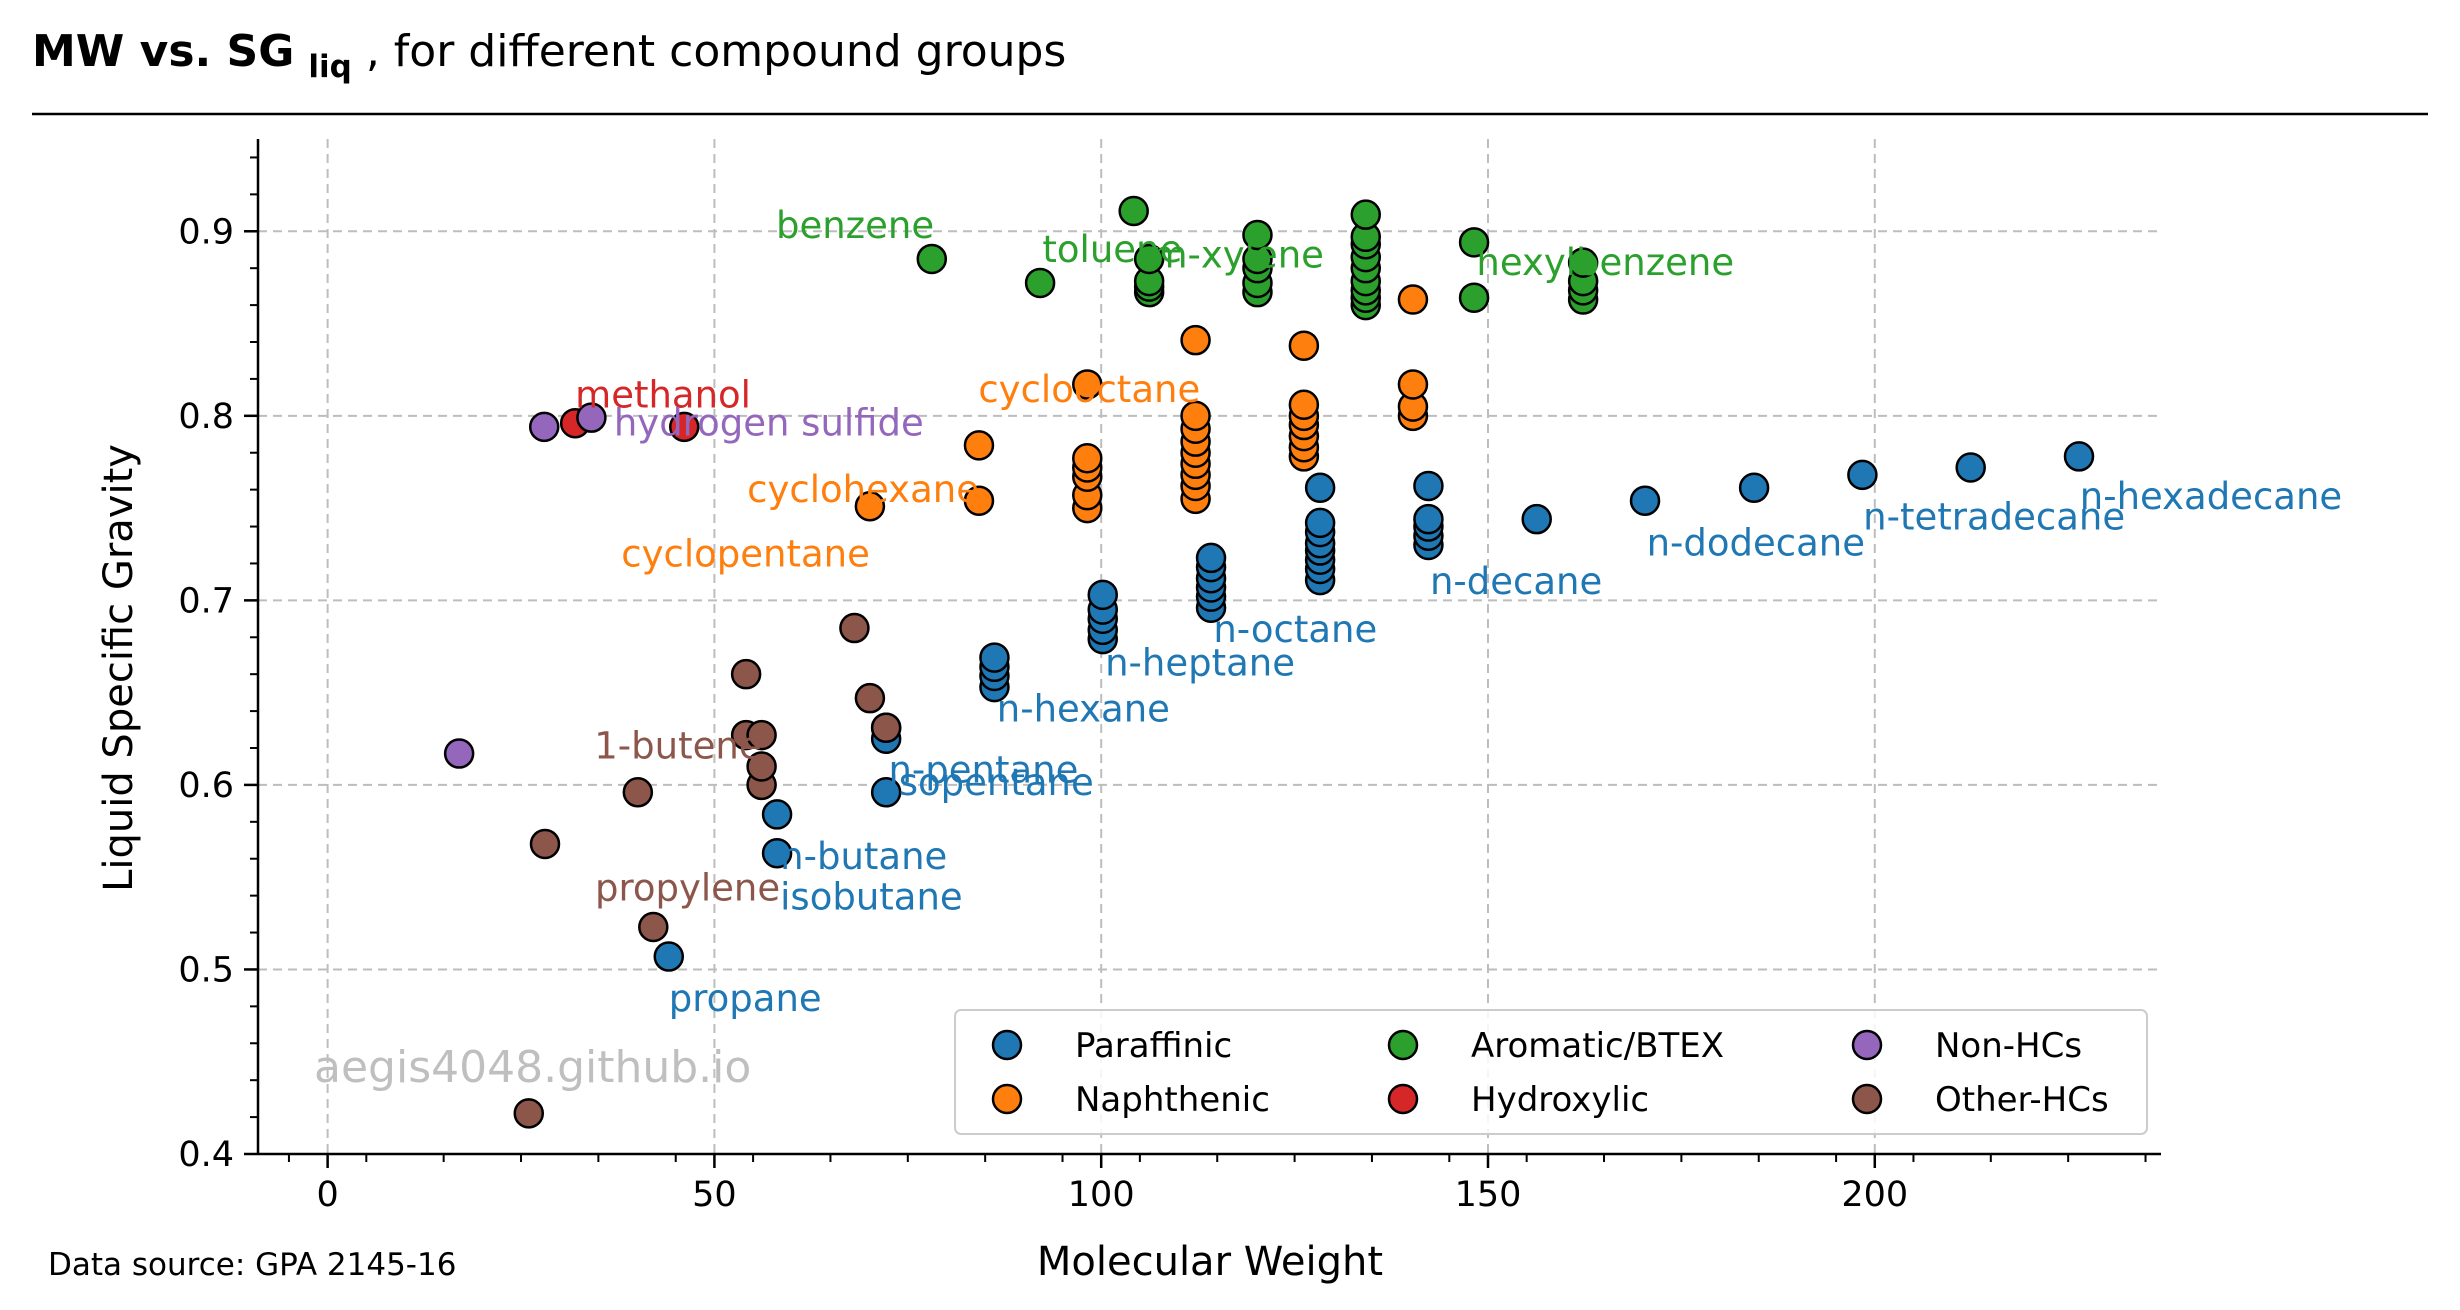 The width and height of the screenshot is (2460, 1310). I want to click on point-label: n-hexane, so click(1083, 708).